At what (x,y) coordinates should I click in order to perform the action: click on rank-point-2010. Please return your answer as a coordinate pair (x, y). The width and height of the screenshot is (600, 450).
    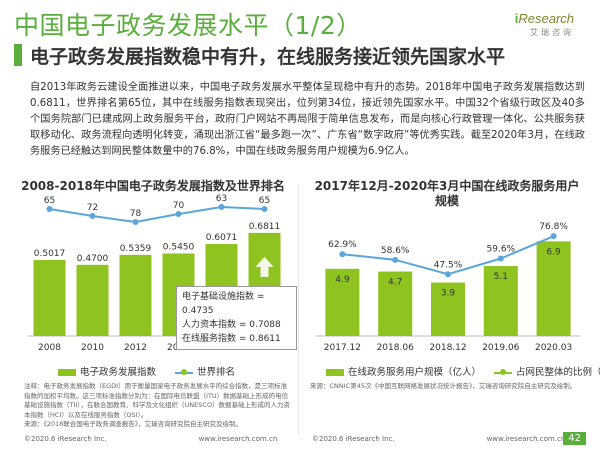
    Looking at the image, I should click on (92, 216).